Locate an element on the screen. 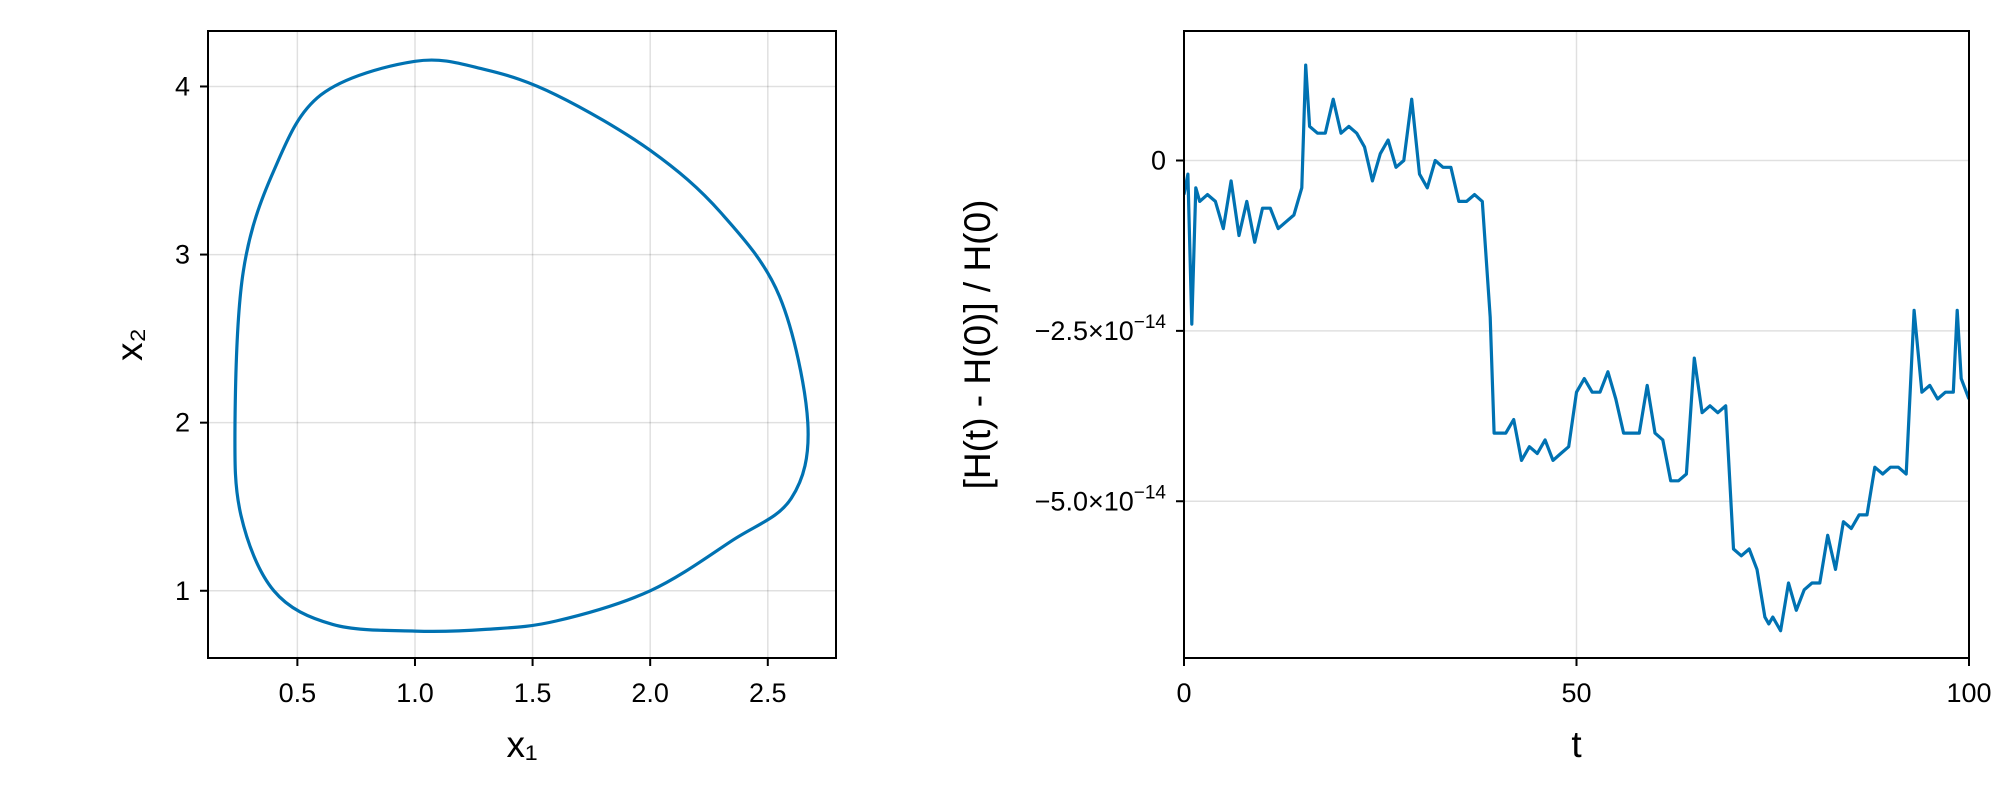 Image resolution: width=2000 pixels, height=800 pixels. phase-x-tick-label: 1.5 is located at coordinates (533, 693).